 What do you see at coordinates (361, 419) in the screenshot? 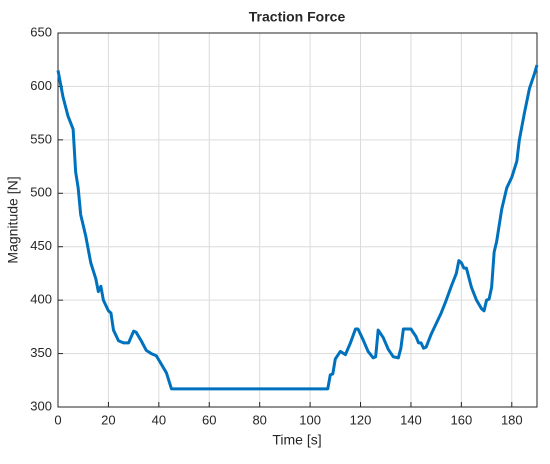
I see `x-tick-label: 120` at bounding box center [361, 419].